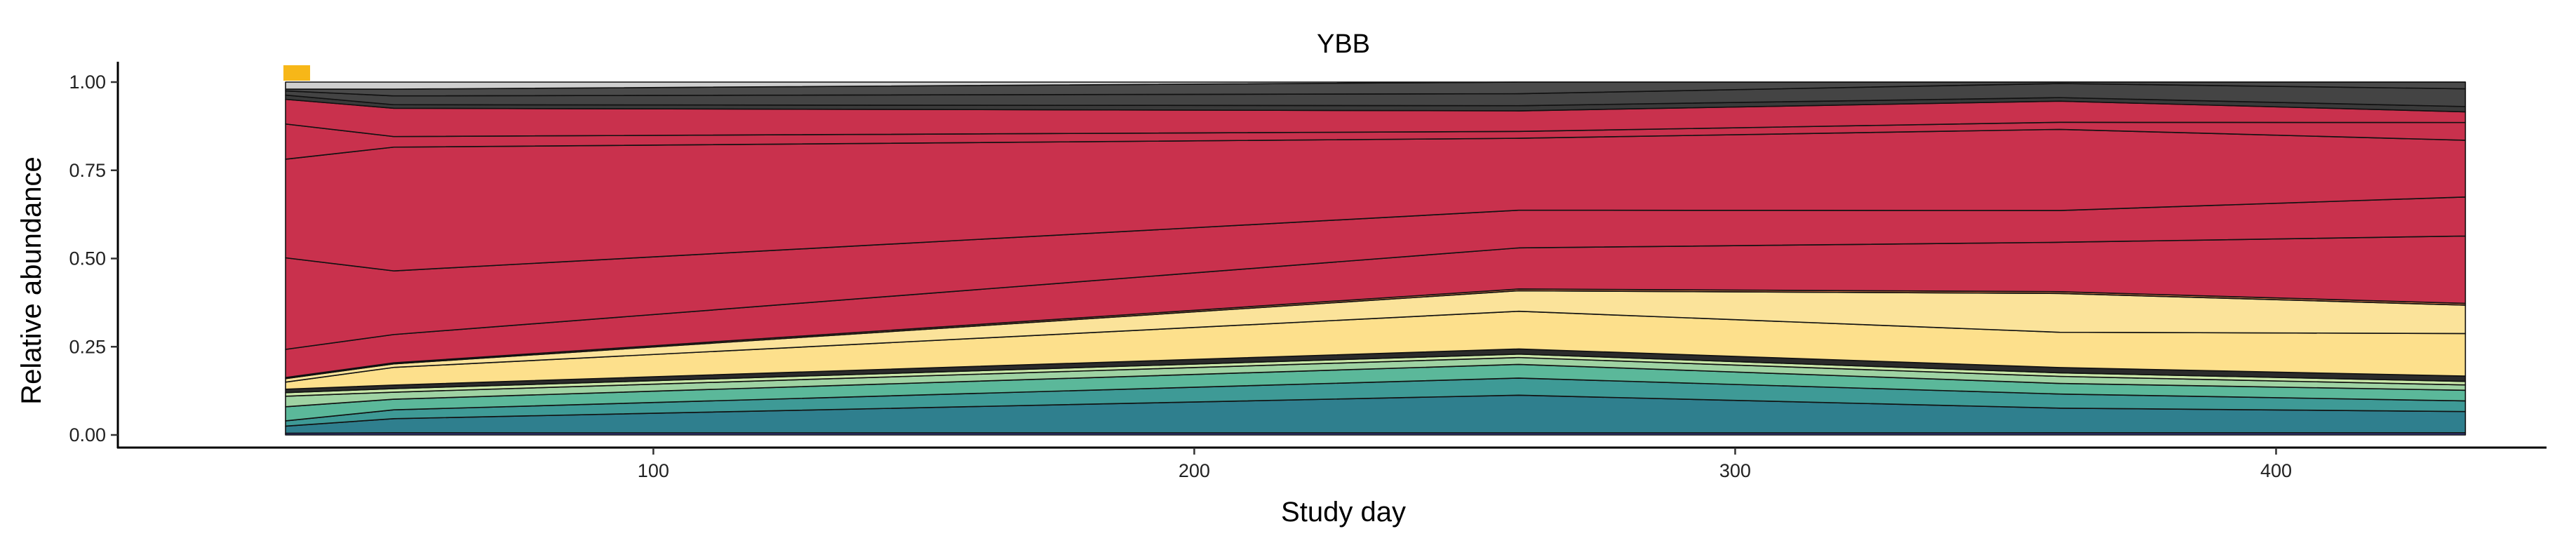 This screenshot has height=550, width=2576. What do you see at coordinates (1344, 44) in the screenshot?
I see `chart-title: YBB` at bounding box center [1344, 44].